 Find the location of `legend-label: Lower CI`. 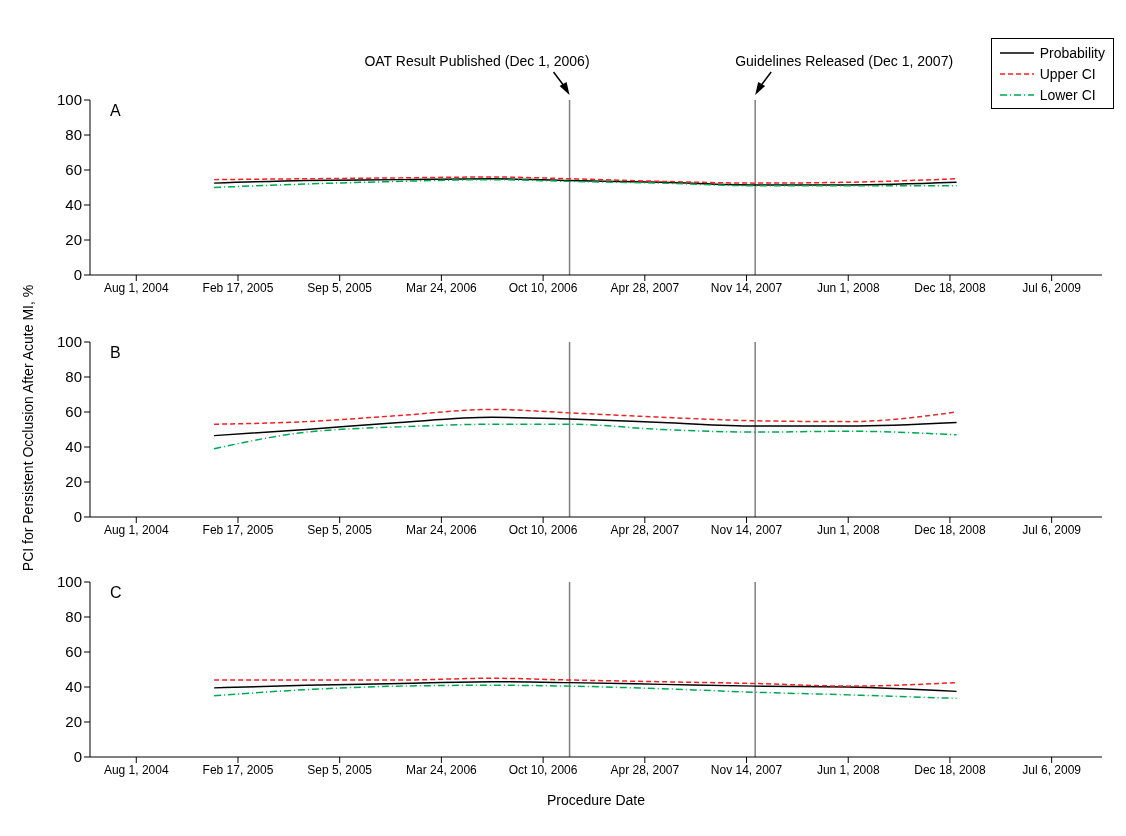

legend-label: Lower CI is located at coordinates (1067, 94).